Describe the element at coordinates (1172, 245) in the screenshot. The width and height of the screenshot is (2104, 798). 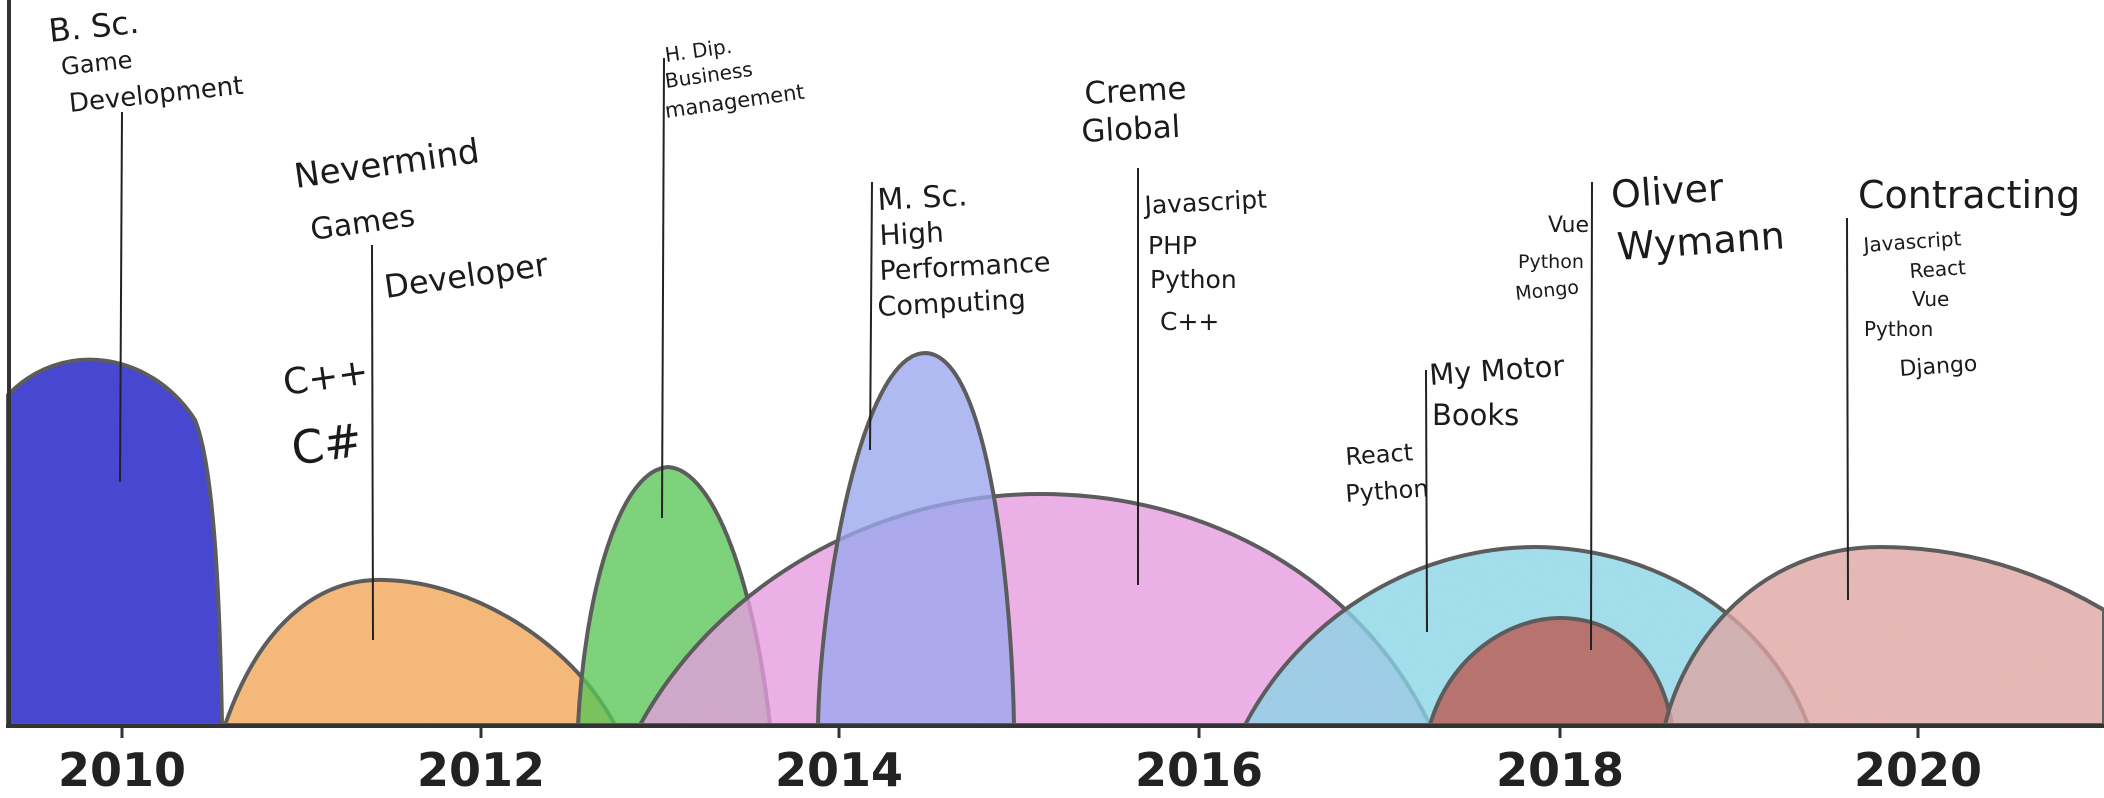
I see `creme-skill-2: PHP` at that location.